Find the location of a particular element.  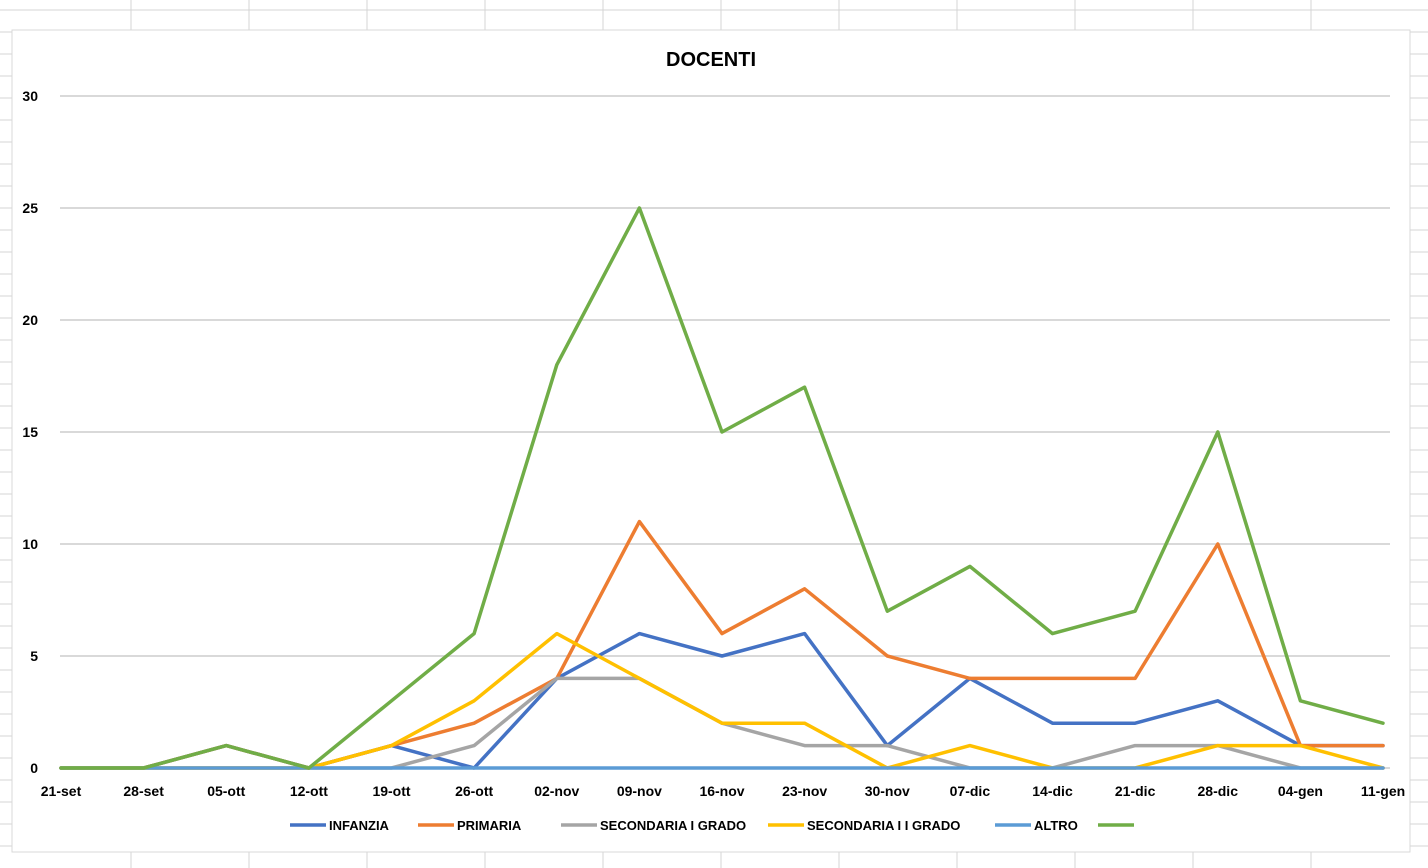

legend-label: ALTRO is located at coordinates (1056, 825).